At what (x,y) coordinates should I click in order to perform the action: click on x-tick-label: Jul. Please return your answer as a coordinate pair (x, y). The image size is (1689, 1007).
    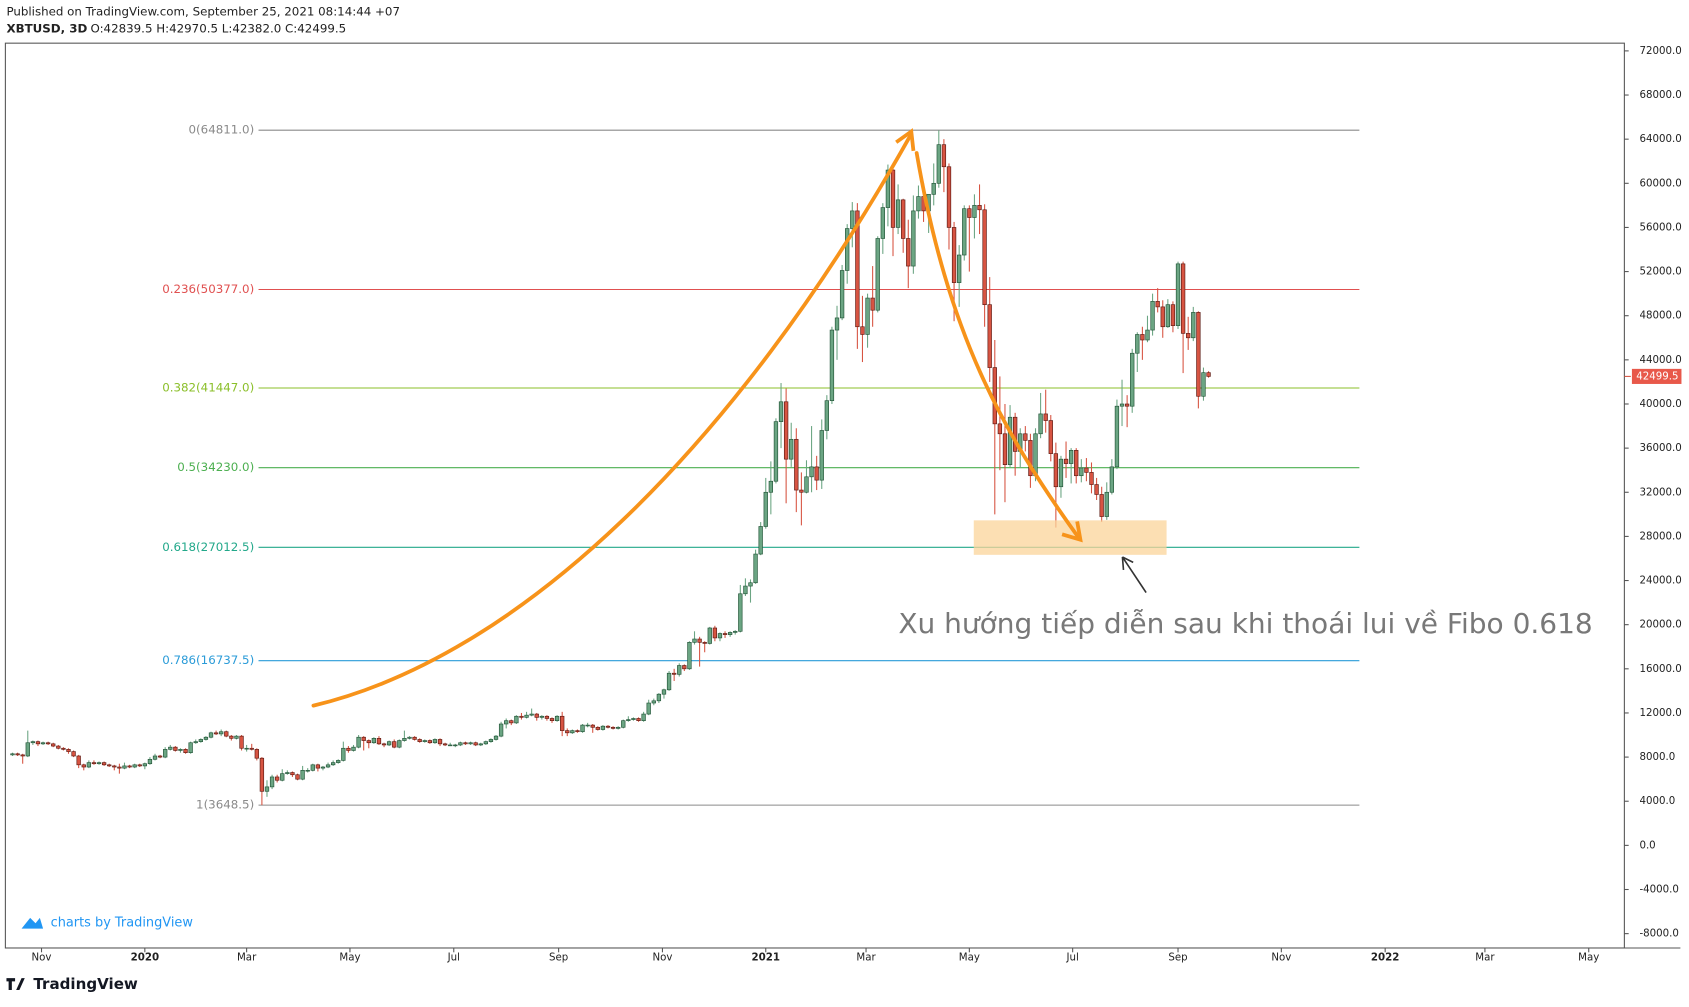
    Looking at the image, I should click on (1071, 958).